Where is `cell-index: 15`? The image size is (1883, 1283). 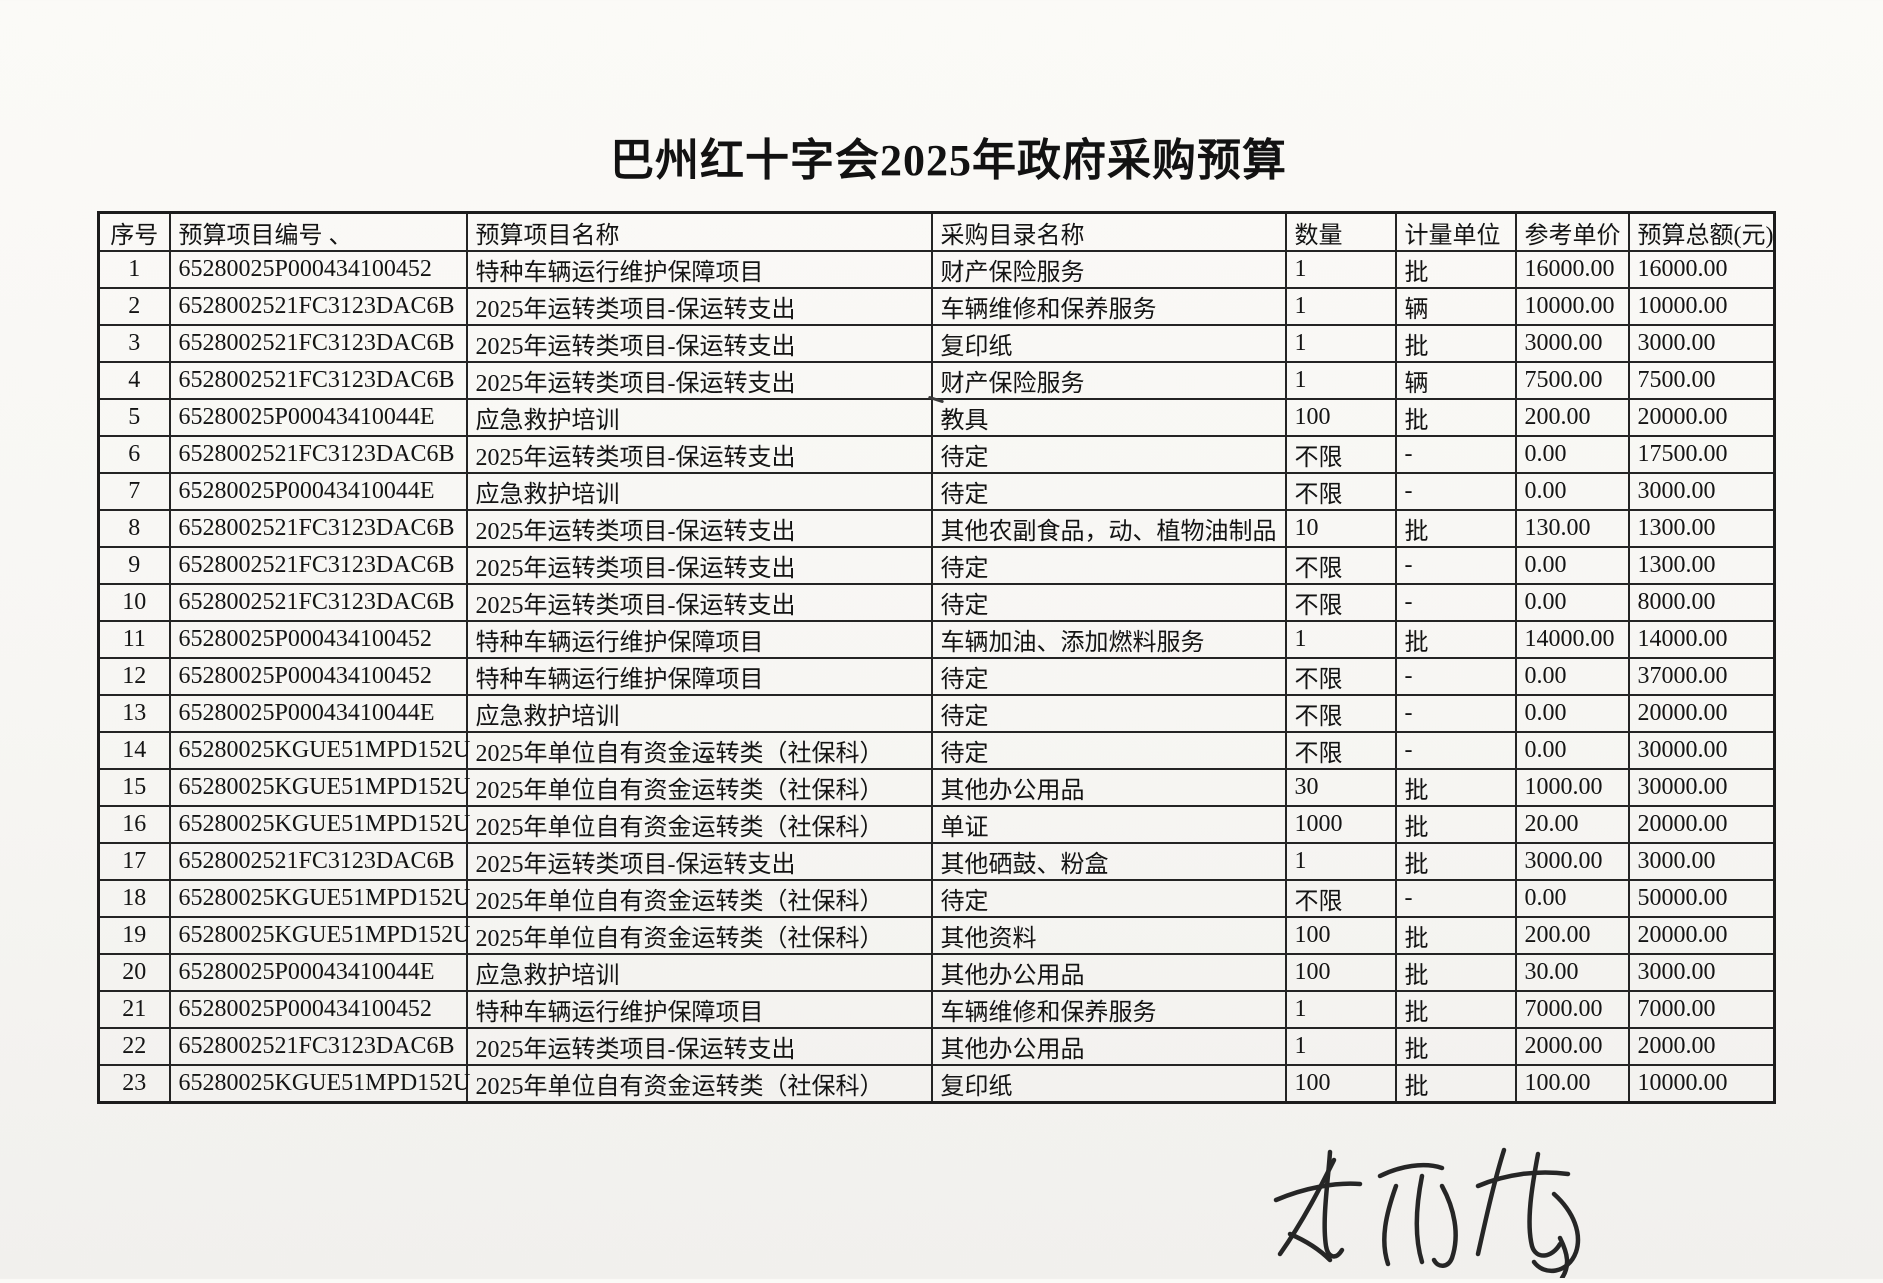 cell-index: 15 is located at coordinates (134, 787).